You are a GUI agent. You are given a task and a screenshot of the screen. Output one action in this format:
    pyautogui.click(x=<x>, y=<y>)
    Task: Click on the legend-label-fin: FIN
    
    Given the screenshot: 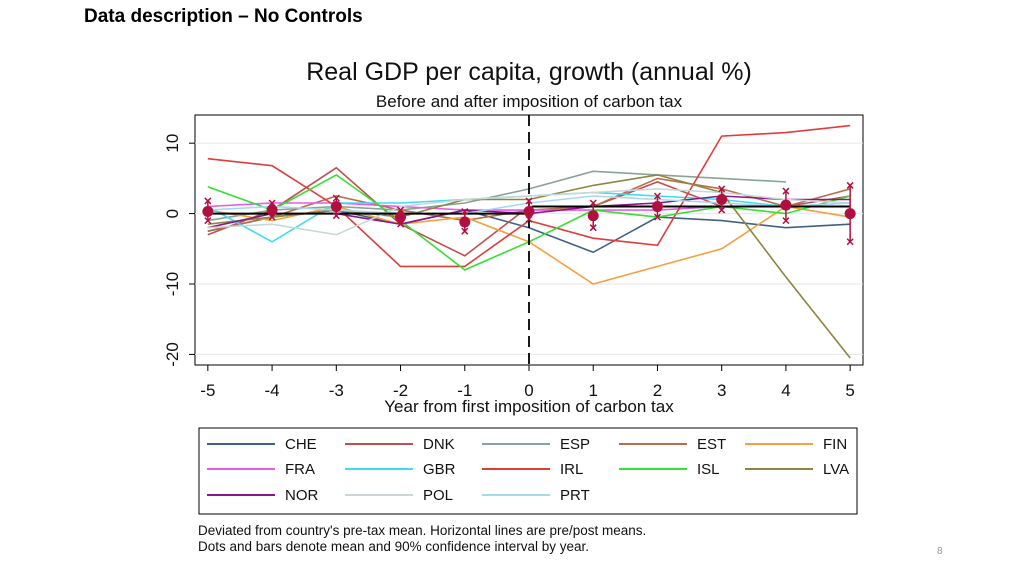 What is the action you would take?
    pyautogui.click(x=835, y=444)
    